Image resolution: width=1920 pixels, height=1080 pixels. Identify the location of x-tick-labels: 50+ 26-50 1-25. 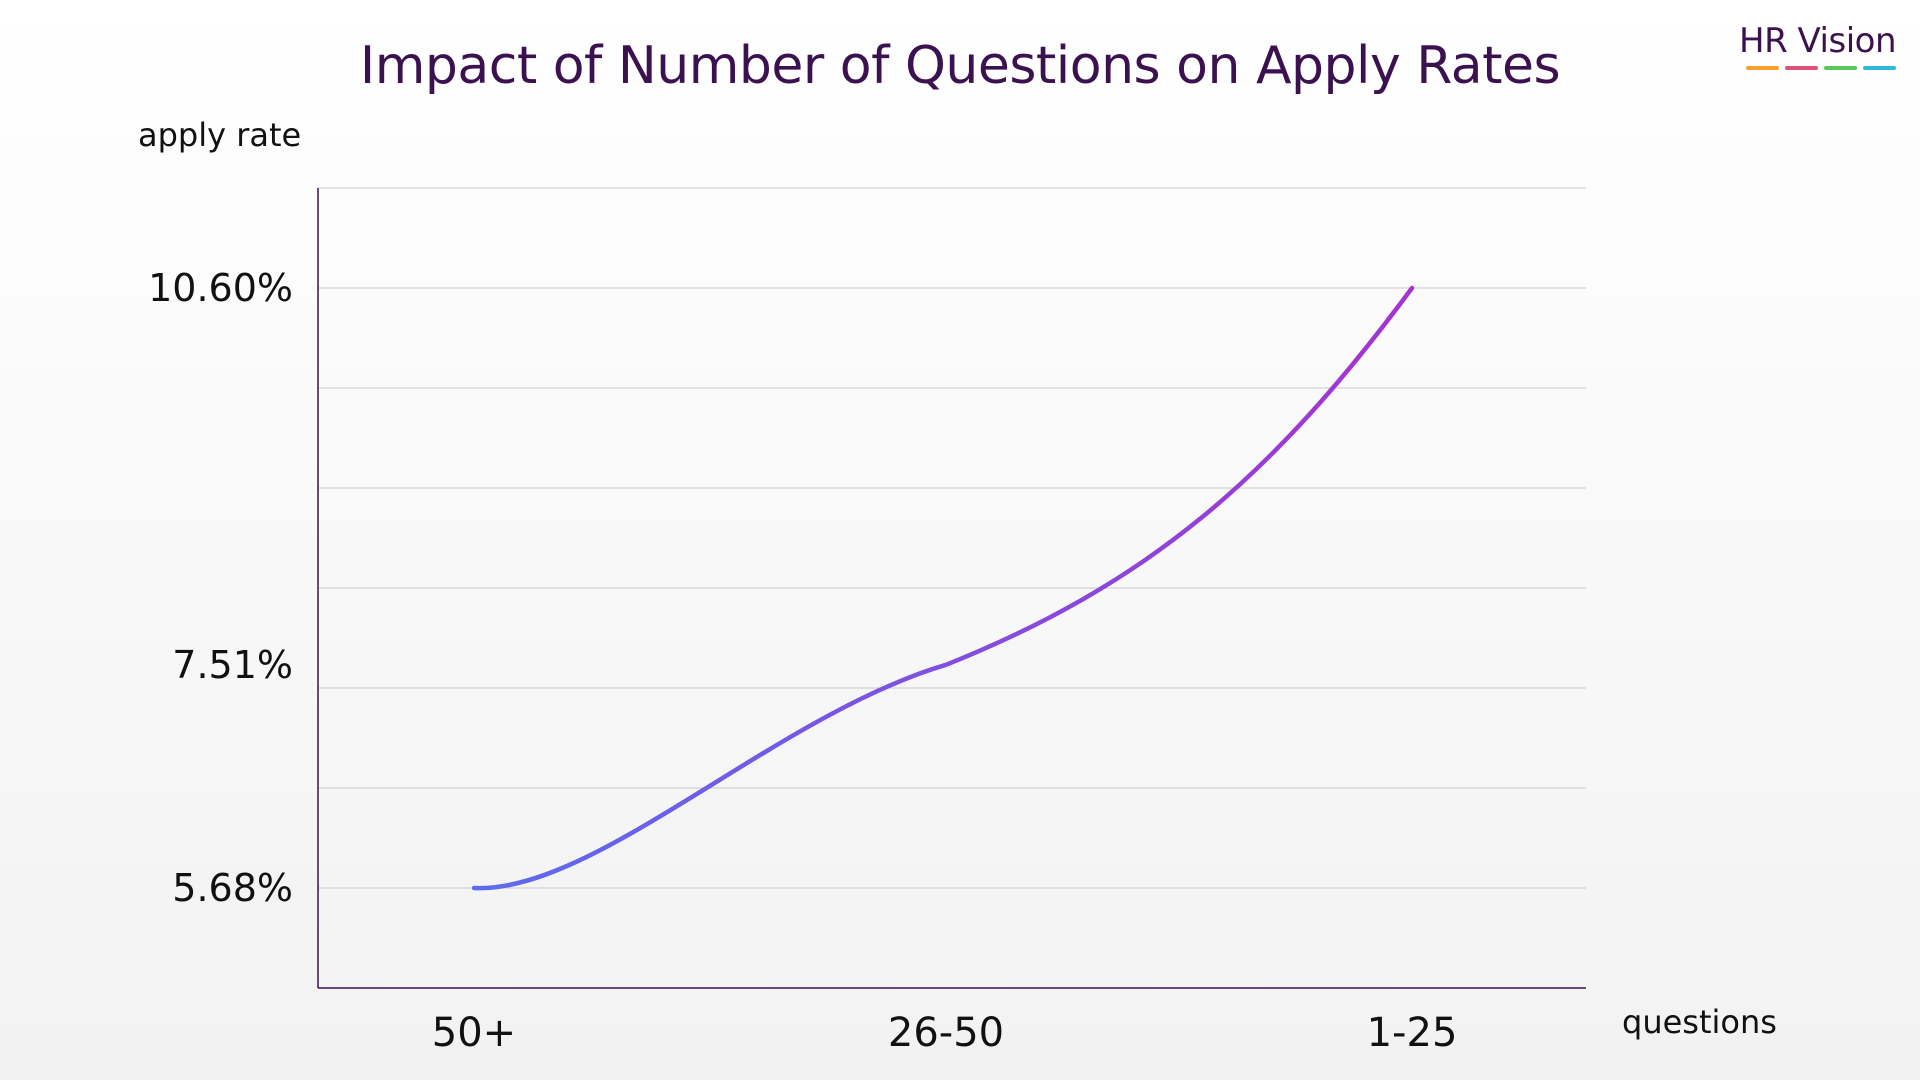
(945, 1033).